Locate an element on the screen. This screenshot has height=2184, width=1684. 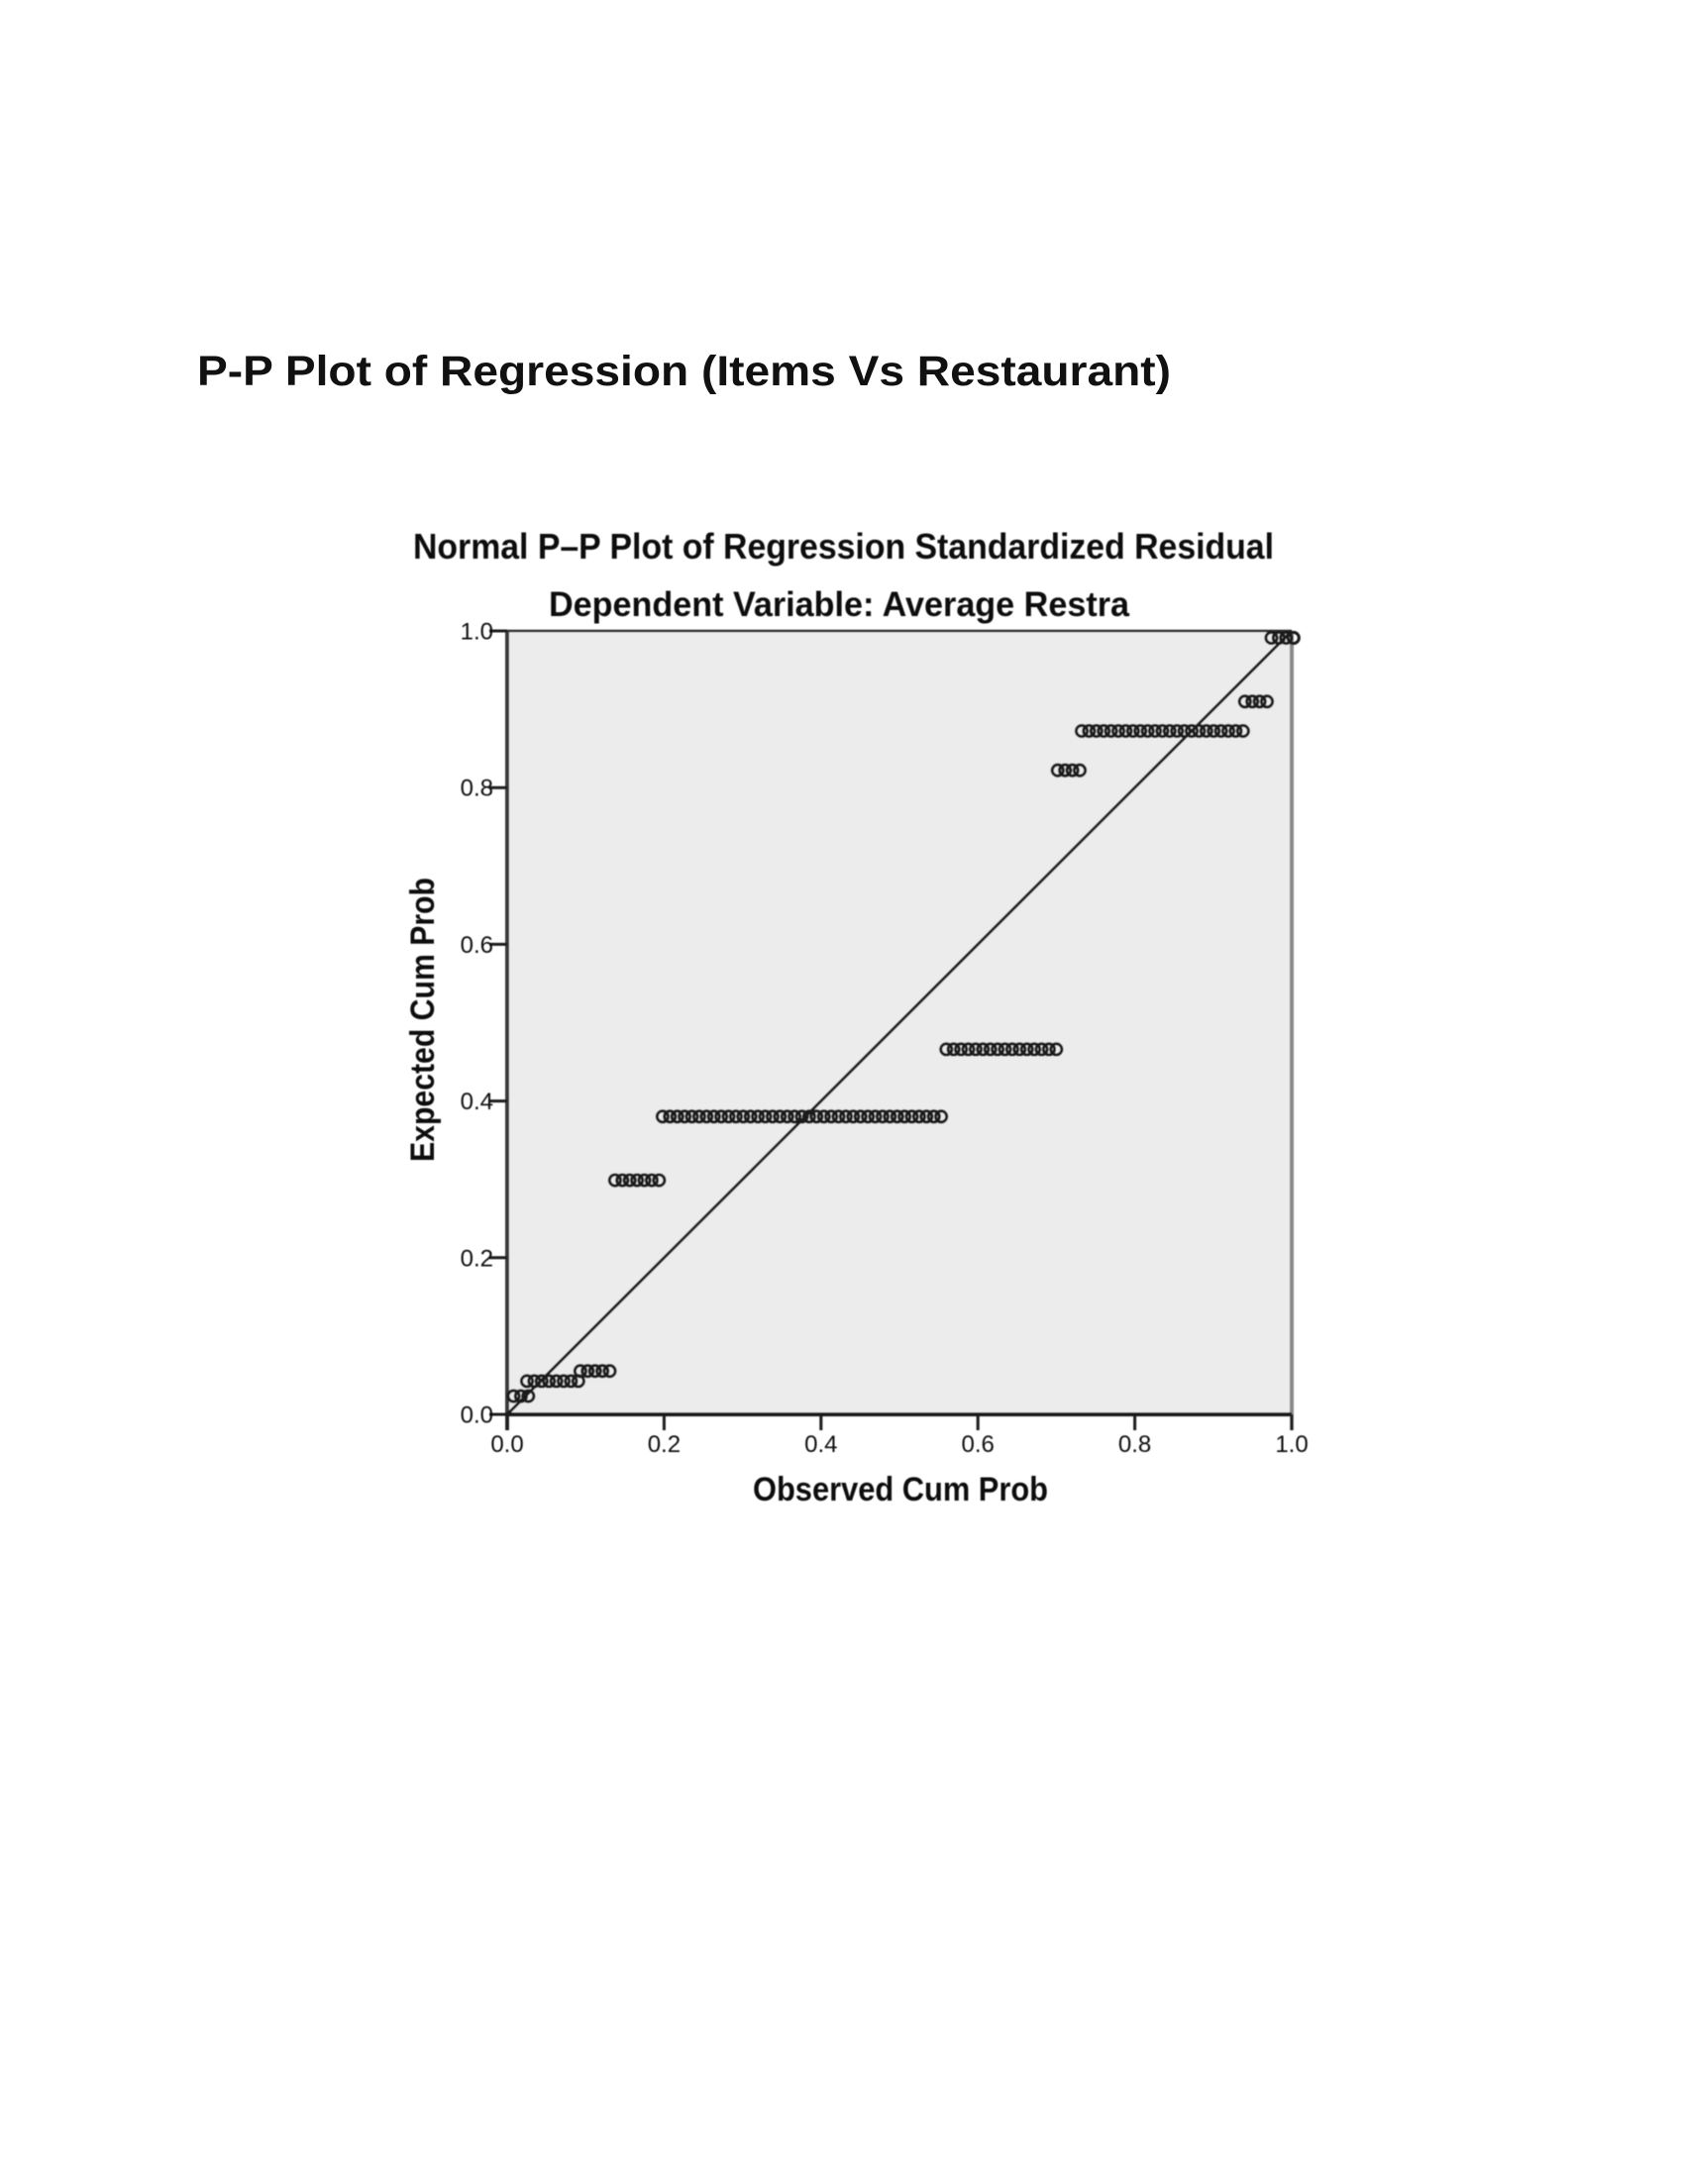
svg-text: Observed Cum Prob is located at coordinates (901, 1489).